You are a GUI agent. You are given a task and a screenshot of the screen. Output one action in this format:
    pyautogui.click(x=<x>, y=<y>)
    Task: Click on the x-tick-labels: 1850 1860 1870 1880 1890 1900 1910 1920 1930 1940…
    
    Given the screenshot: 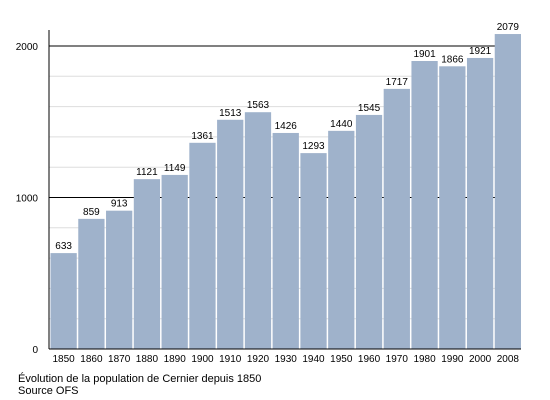 What is the action you would take?
    pyautogui.click(x=286, y=359)
    